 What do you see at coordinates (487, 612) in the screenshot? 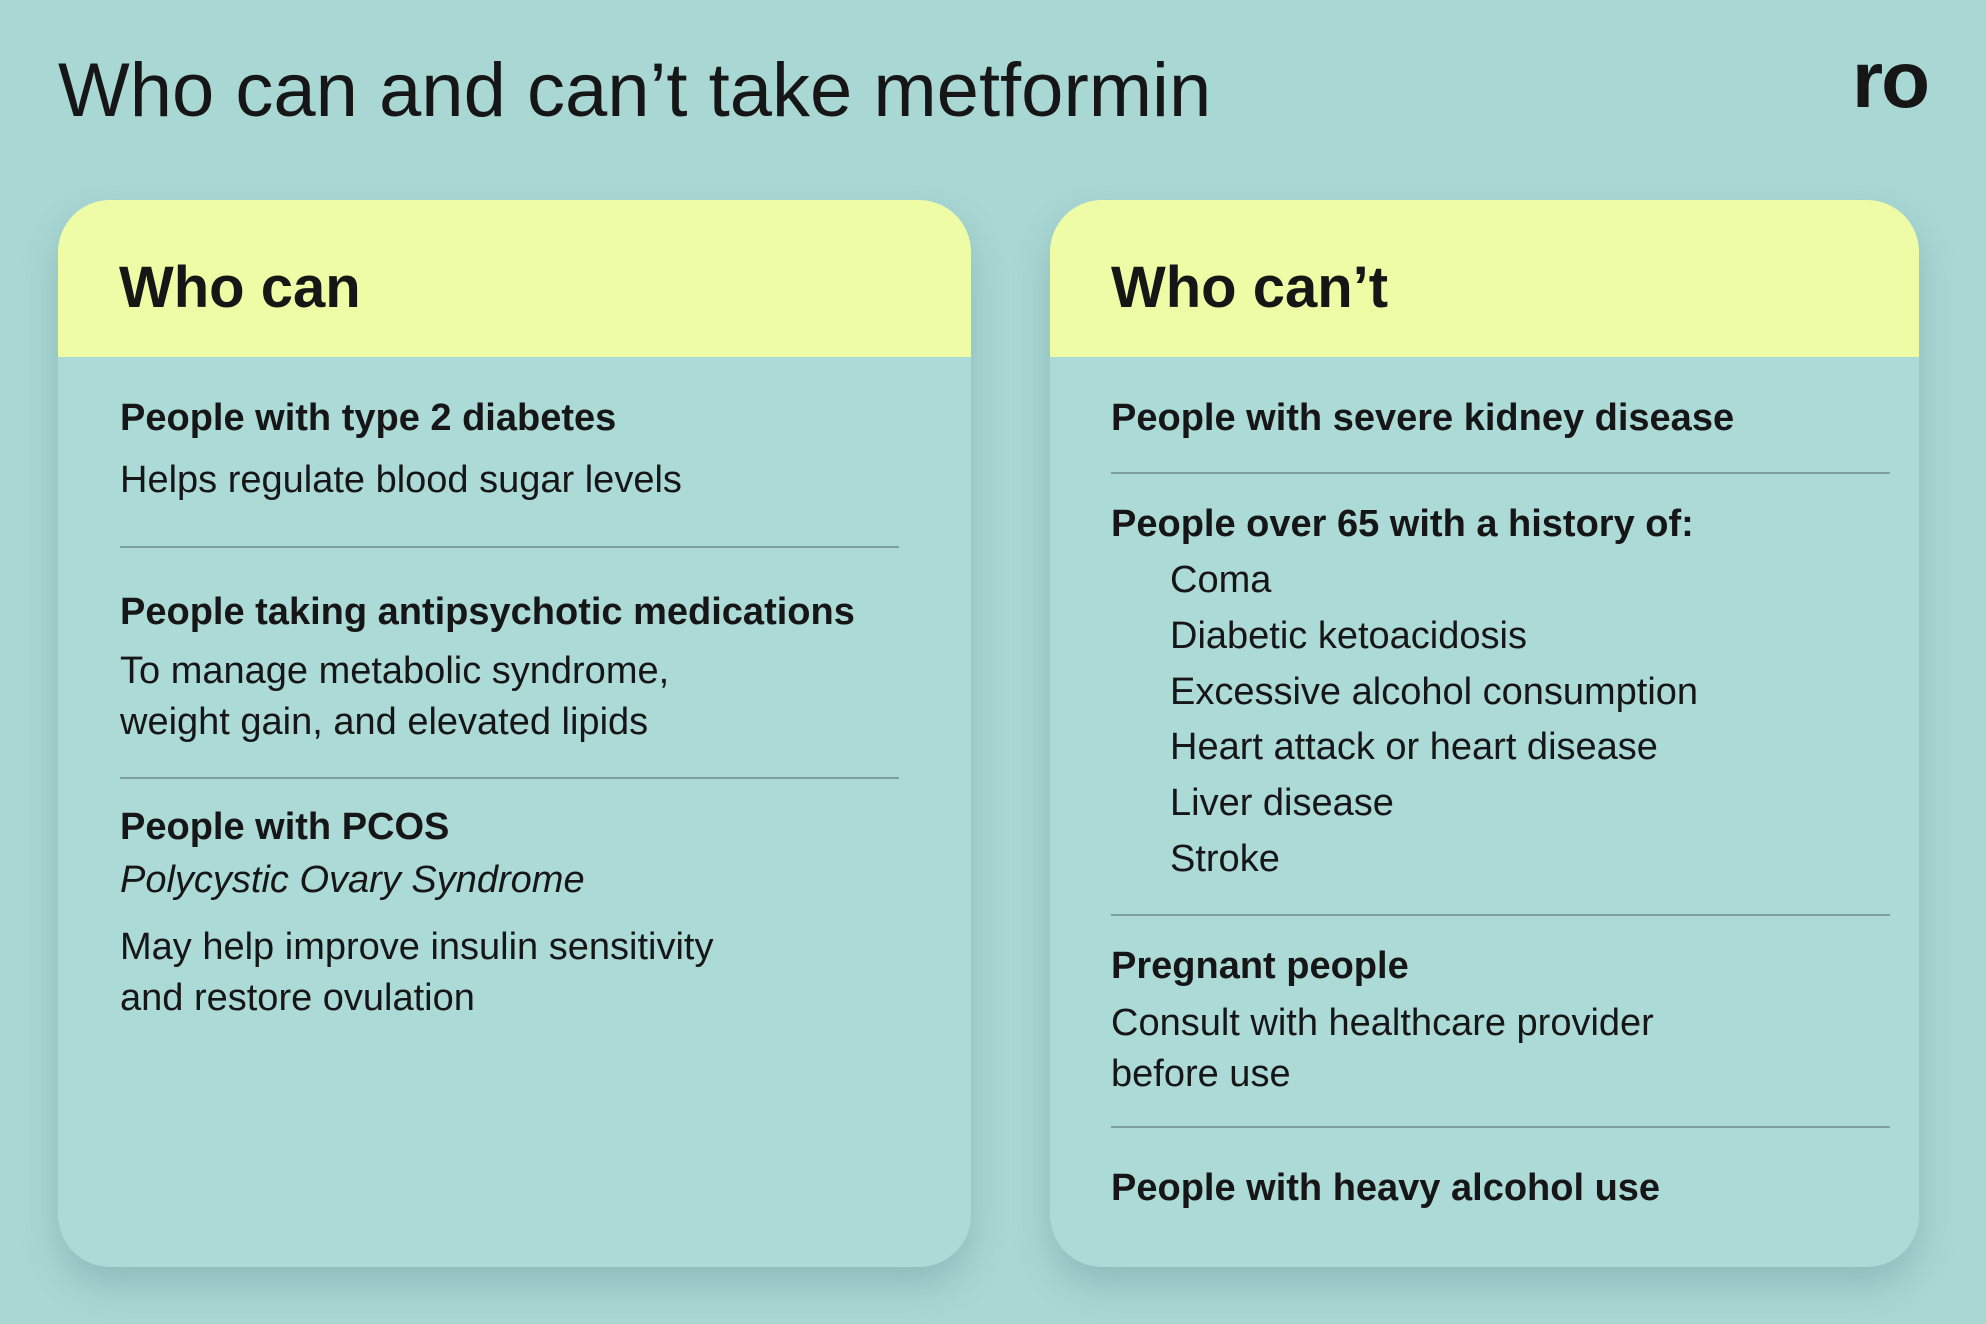
I see `item-title: People taking antipsychotic medications` at bounding box center [487, 612].